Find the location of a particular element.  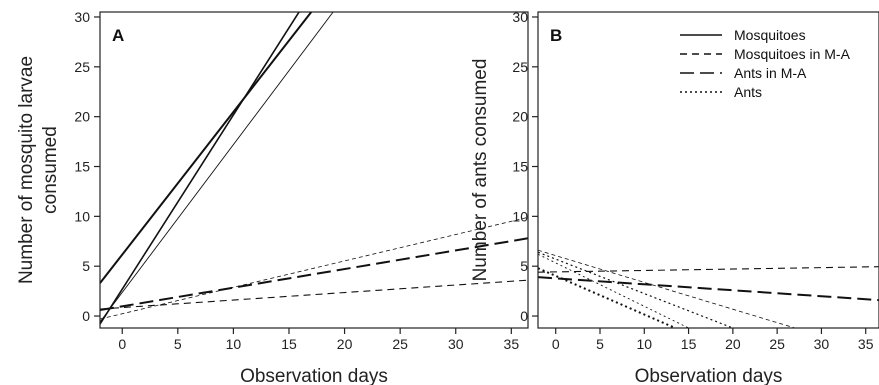

legend-label: Mosquitoes in M-A is located at coordinates (792, 54).